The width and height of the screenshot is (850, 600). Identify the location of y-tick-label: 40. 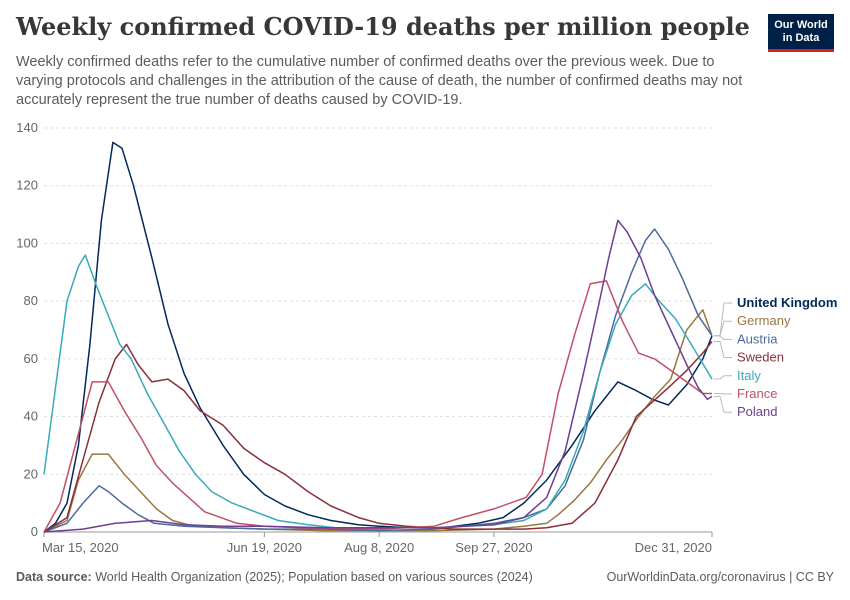
(31, 416).